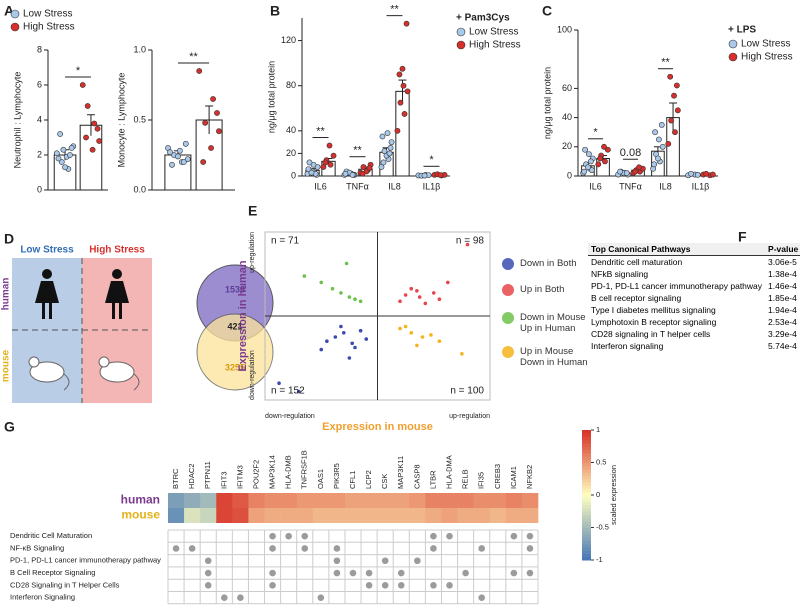 The image size is (800, 607). I want to click on venn-count: 1538, so click(235, 289).